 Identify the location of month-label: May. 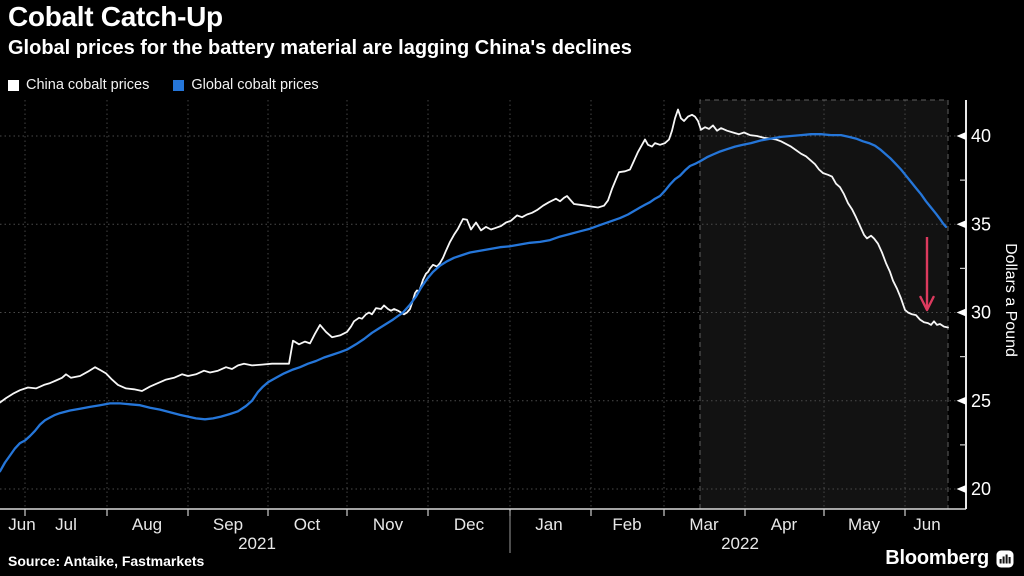
(864, 524).